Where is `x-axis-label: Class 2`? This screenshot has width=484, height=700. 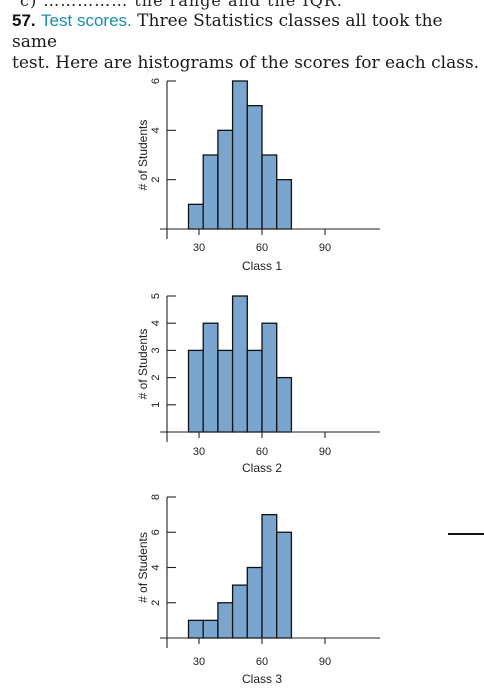
x-axis-label: Class 2 is located at coordinates (262, 468).